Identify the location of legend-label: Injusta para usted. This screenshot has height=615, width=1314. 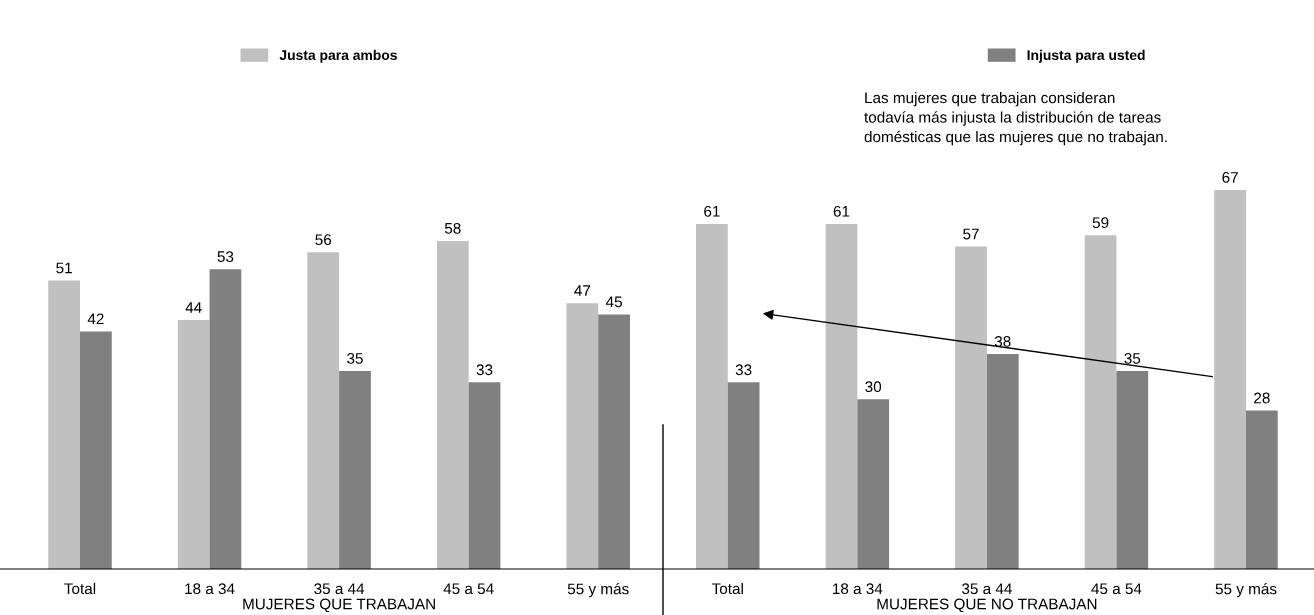
(1086, 56).